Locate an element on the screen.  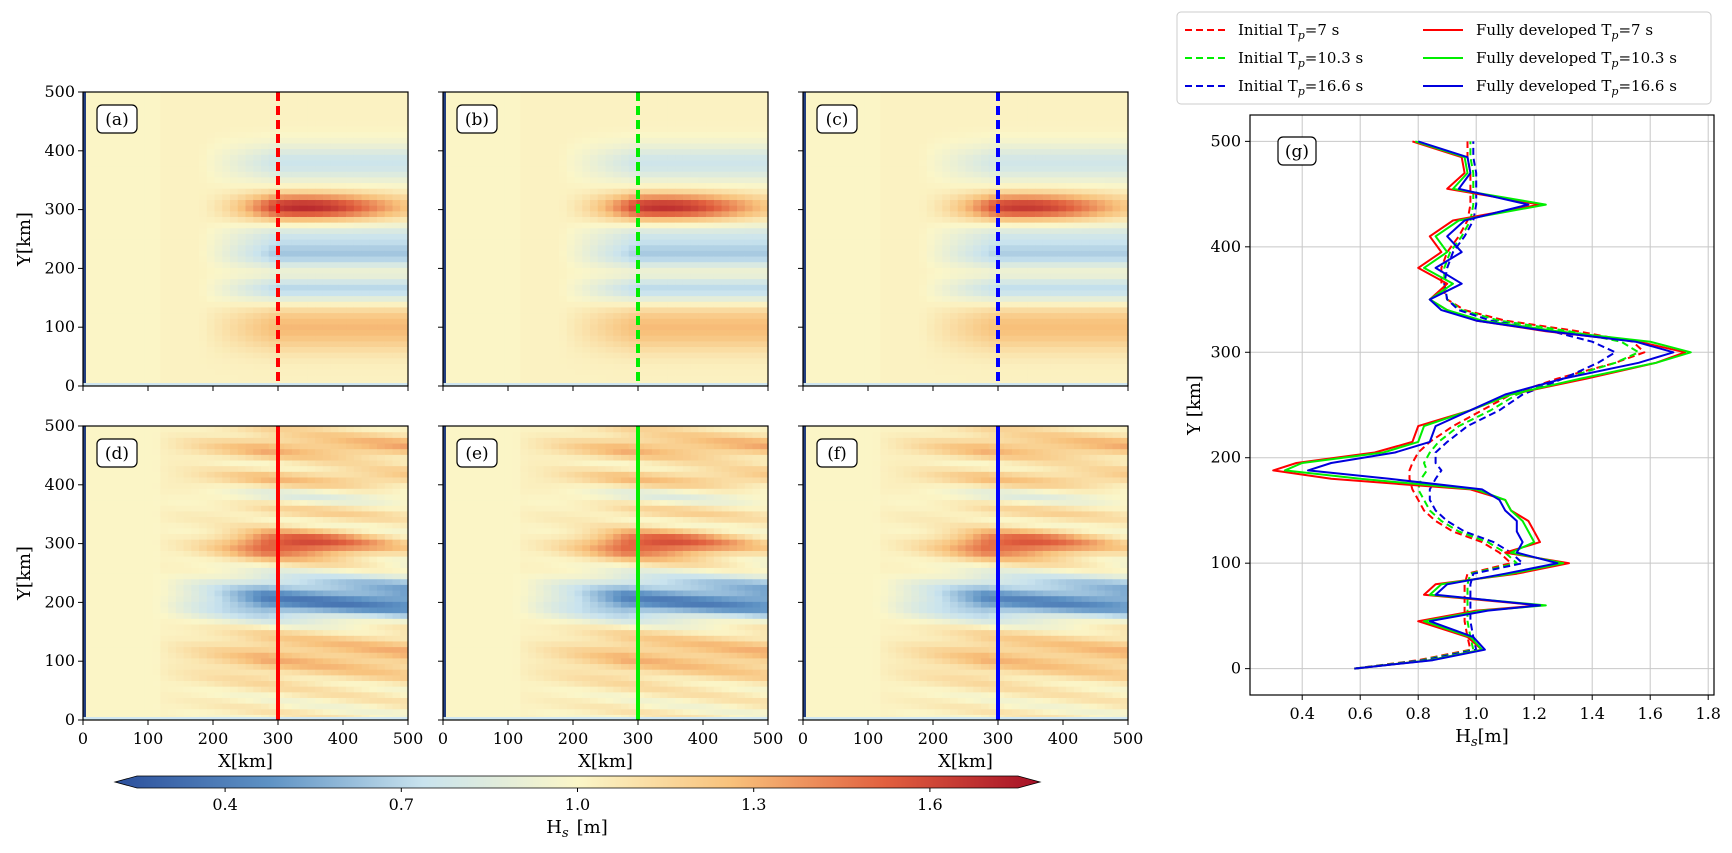
panel-label-box: (b) is located at coordinates (477, 119).